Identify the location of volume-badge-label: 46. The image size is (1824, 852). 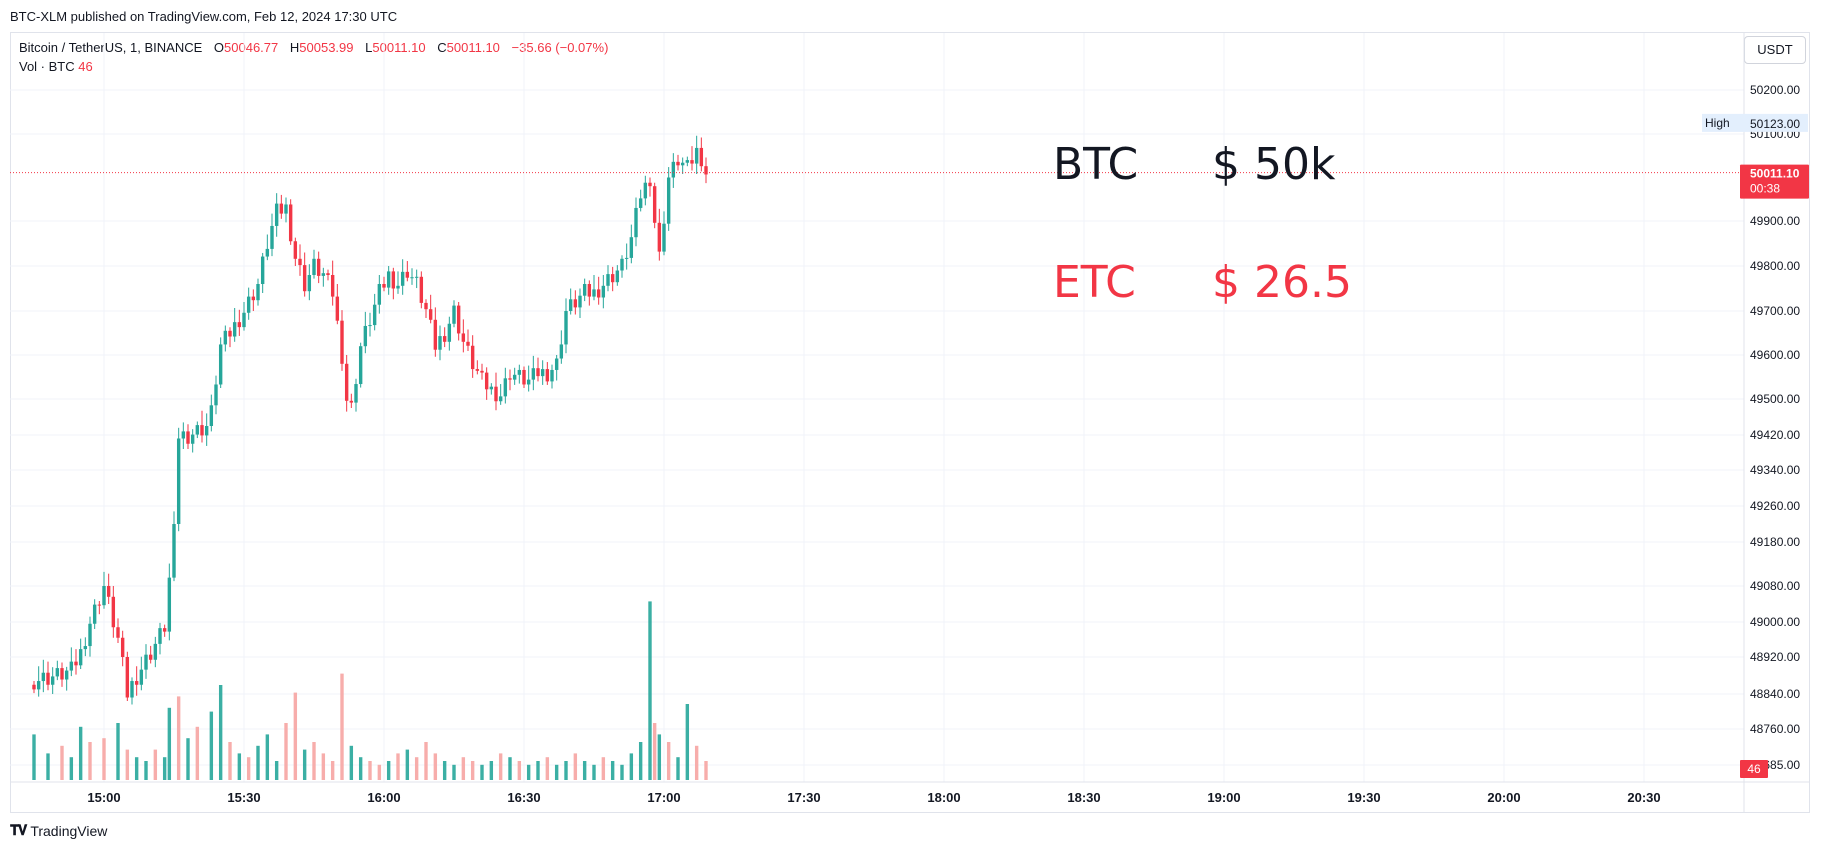
(1754, 769).